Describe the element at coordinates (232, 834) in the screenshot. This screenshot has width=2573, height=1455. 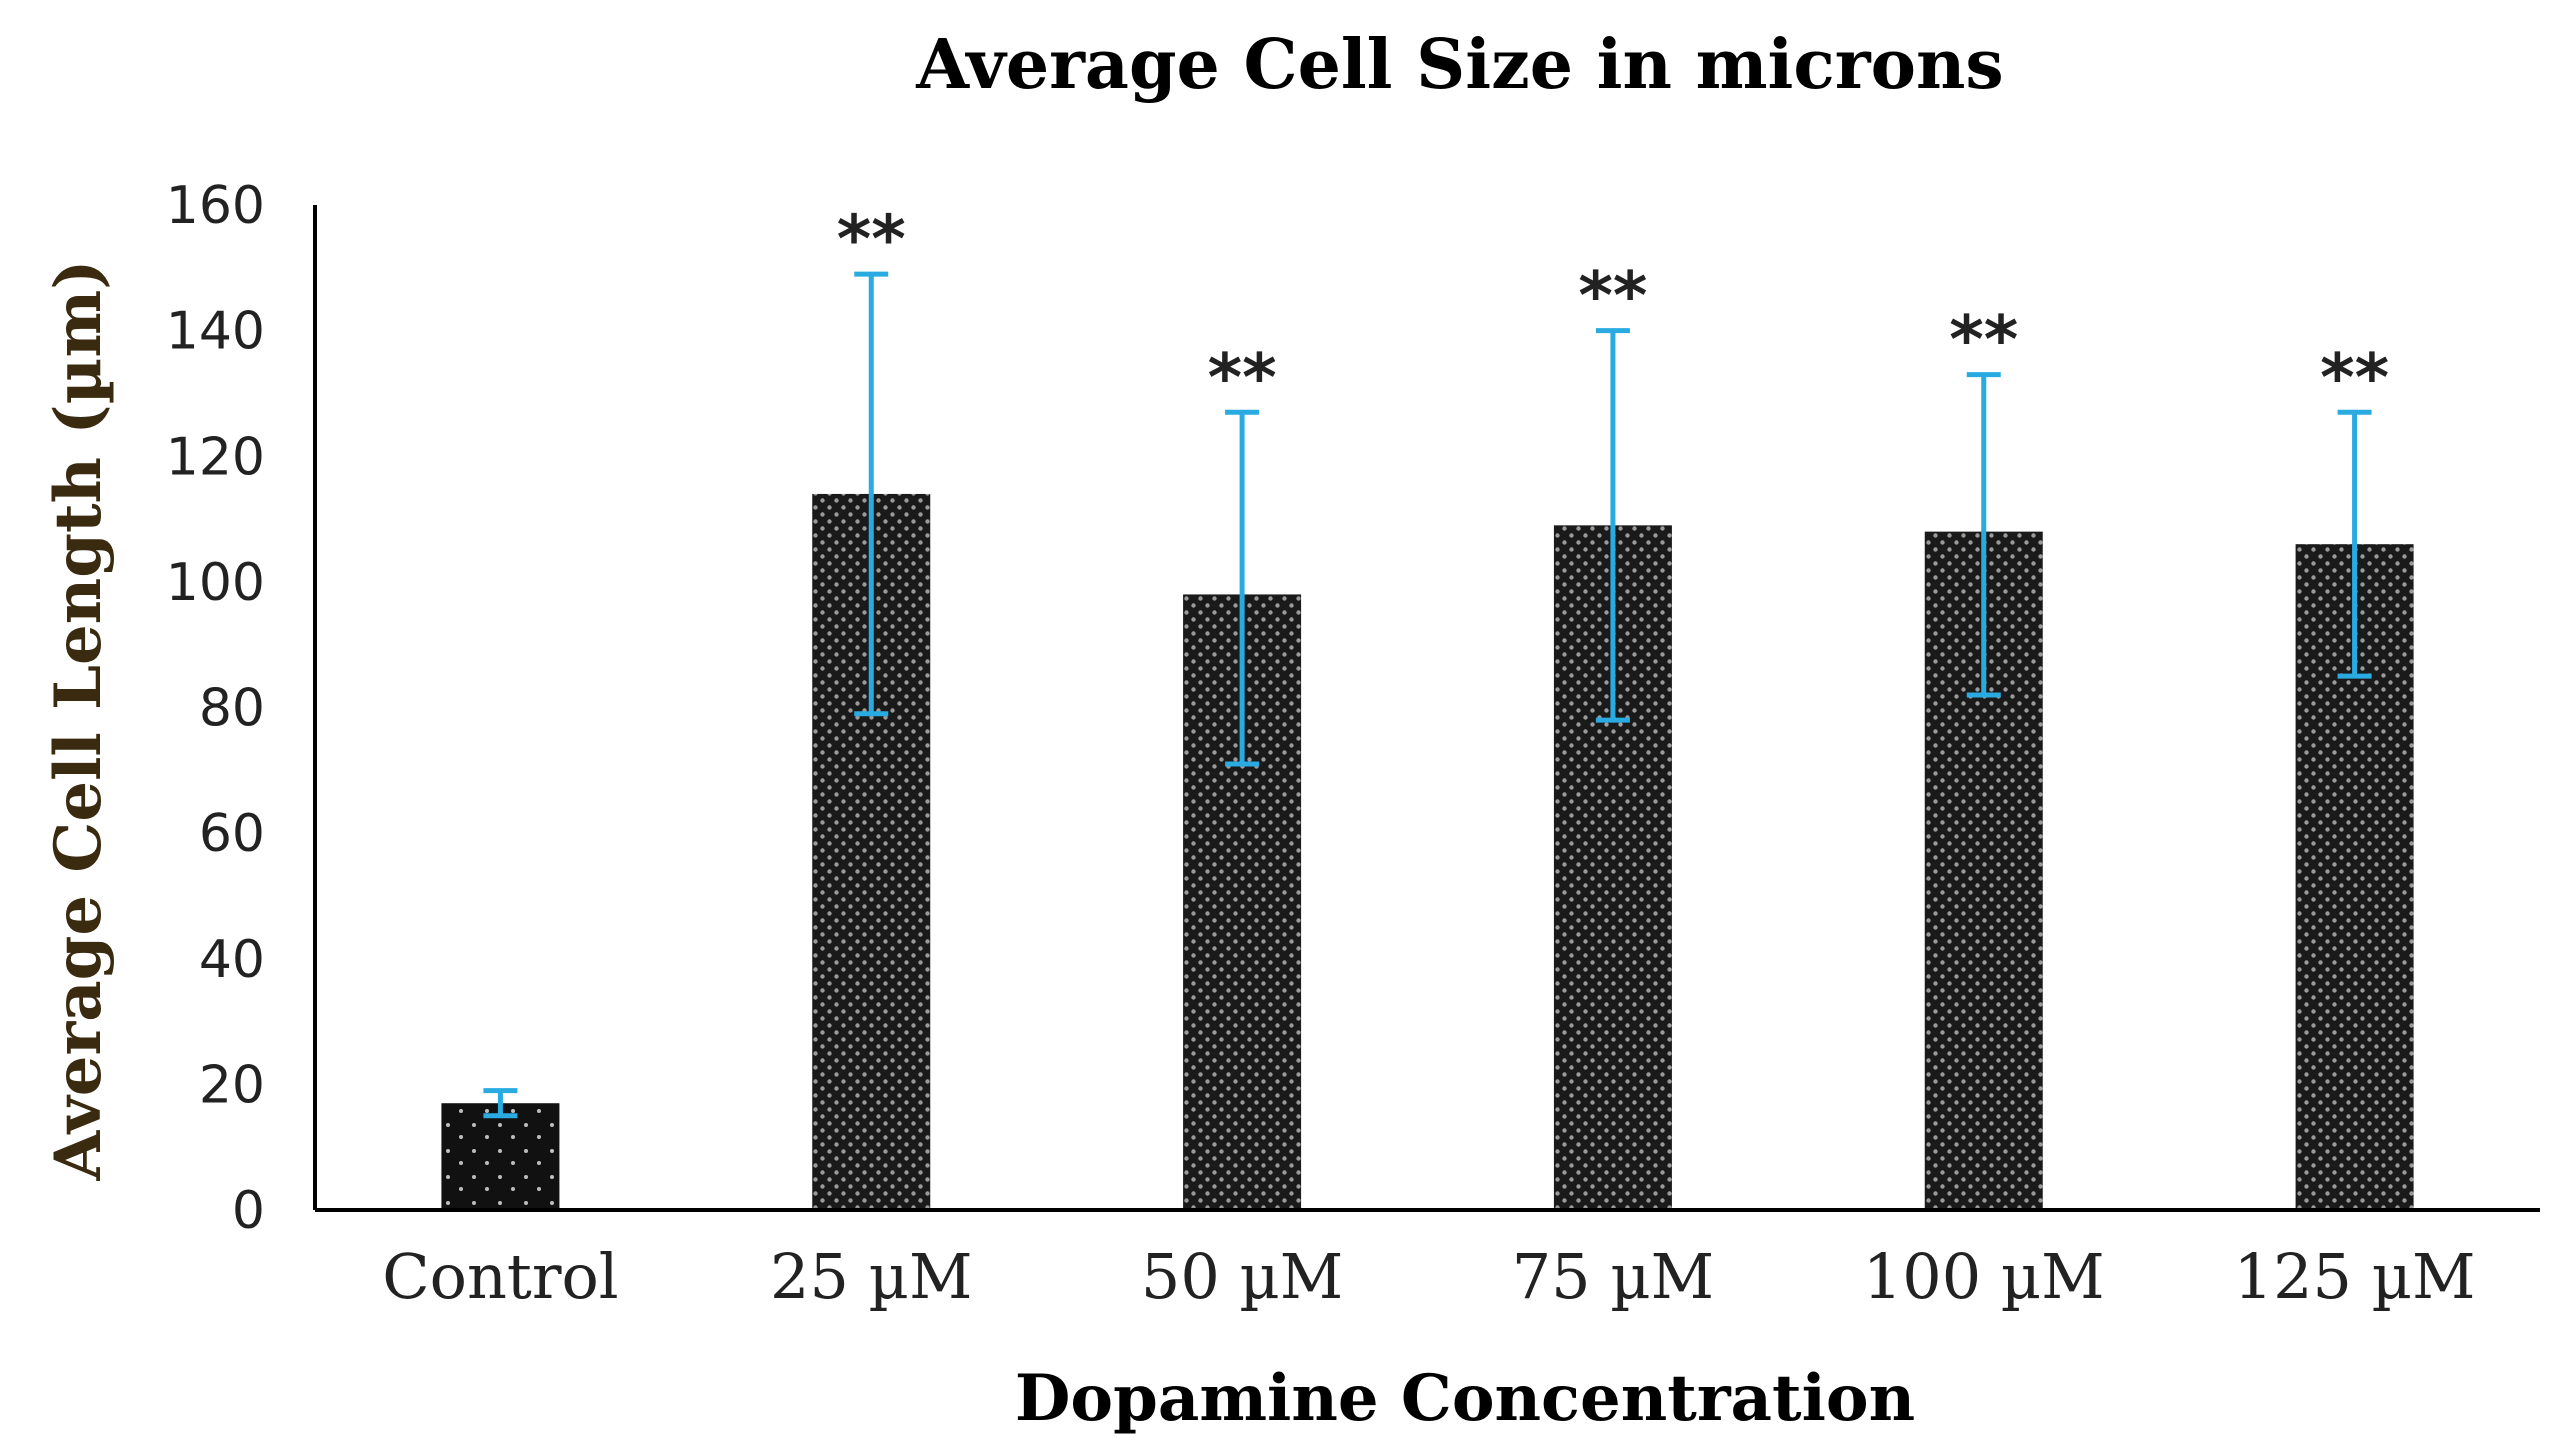
I see `y-tick-label: 60` at that location.